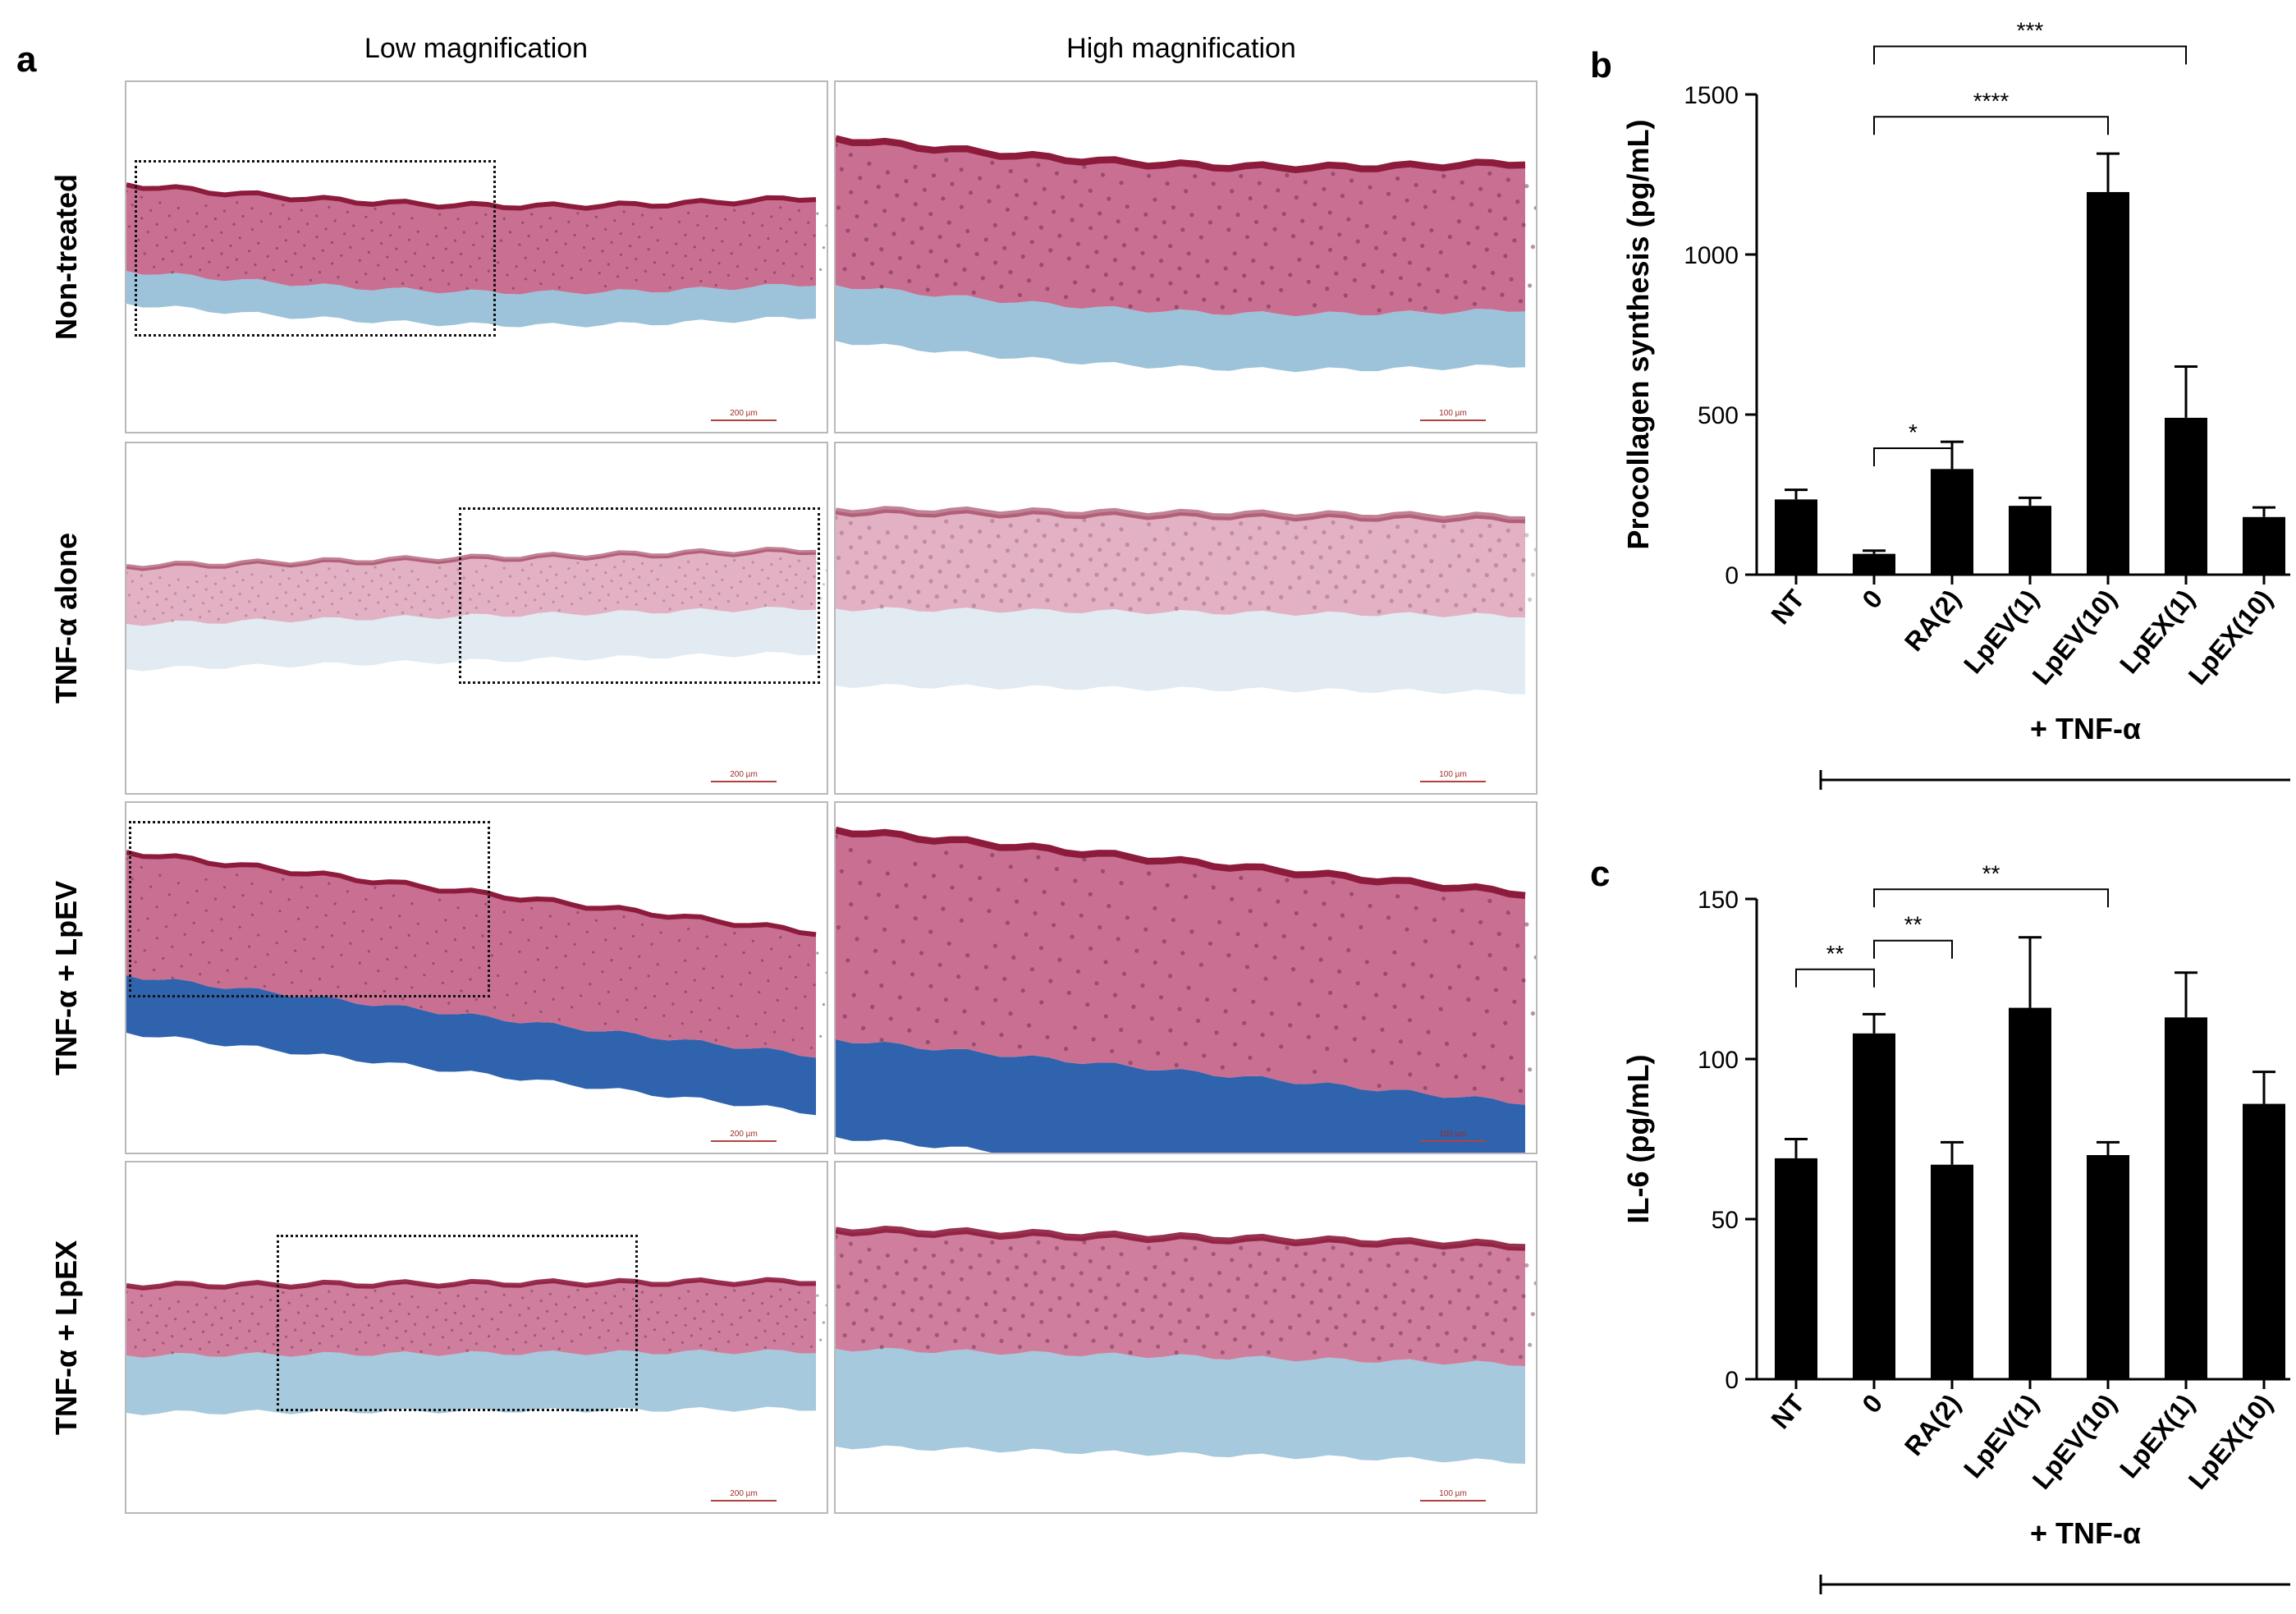  I want to click on y-tick-label: 500, so click(1718, 415).